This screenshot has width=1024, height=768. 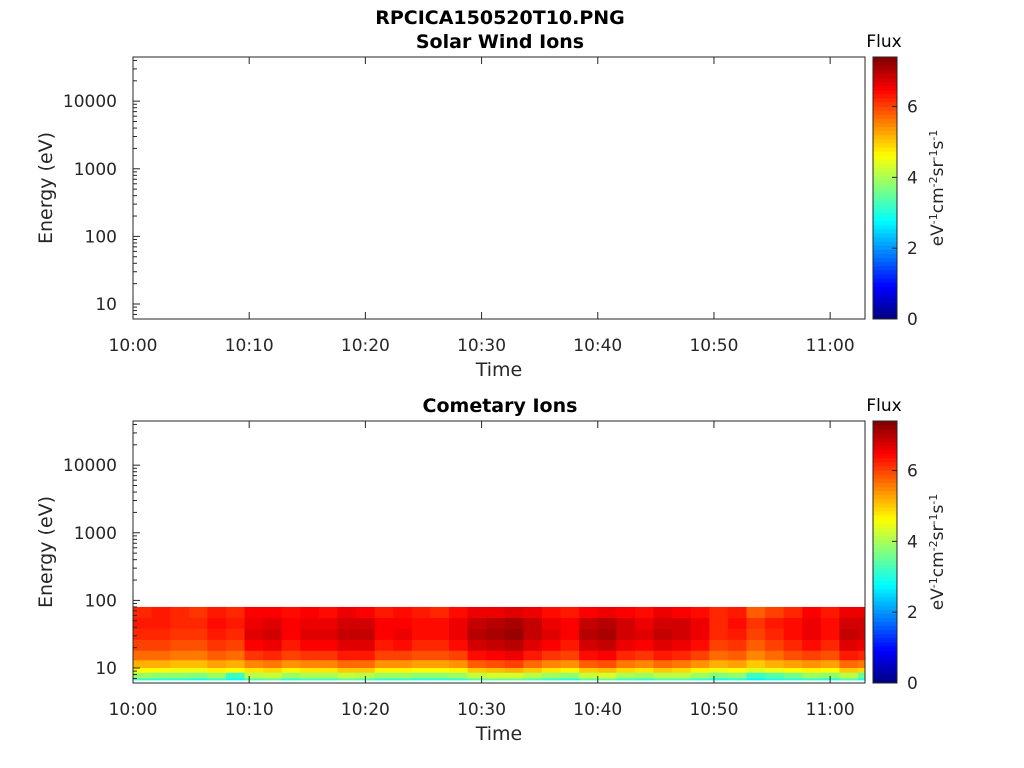 I want to click on colorbar-solar-wind: 0 2 4 6, so click(x=895, y=193).